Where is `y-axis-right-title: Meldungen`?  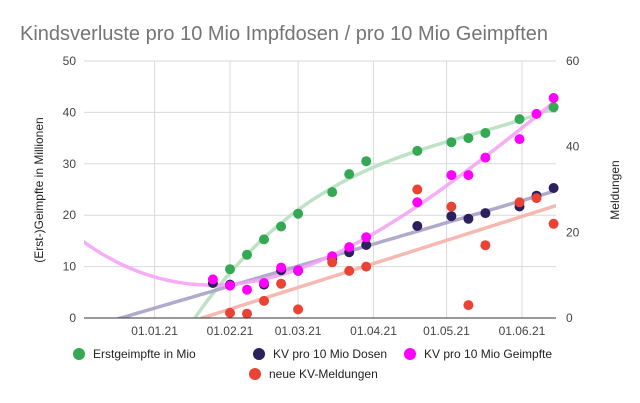
y-axis-right-title: Meldungen is located at coordinates (615, 189).